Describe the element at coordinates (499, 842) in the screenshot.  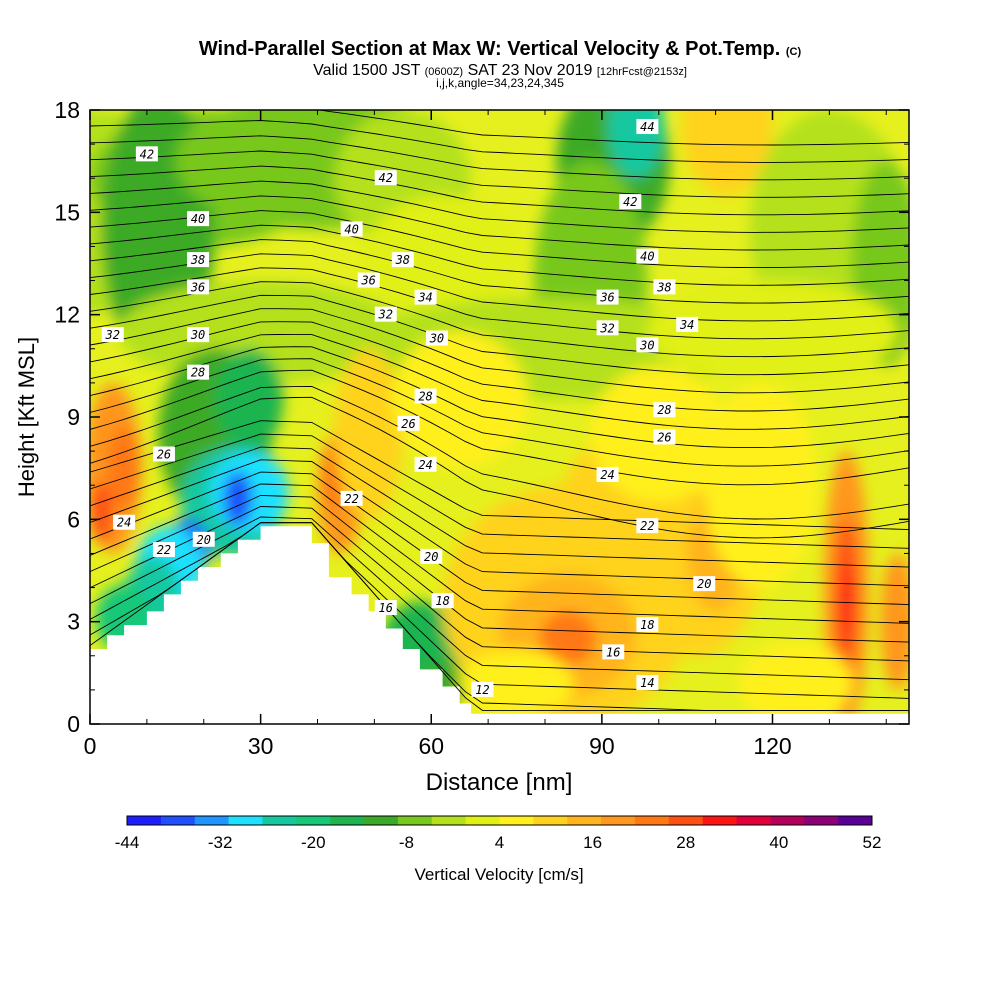
I see `colorbar-tick-label: 4` at that location.